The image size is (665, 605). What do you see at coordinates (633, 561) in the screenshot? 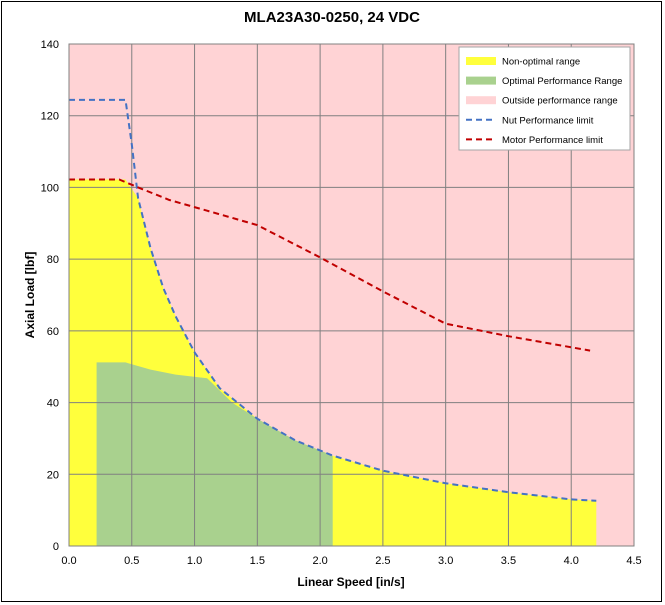
I see `x-tick-label: 4.5` at bounding box center [633, 561].